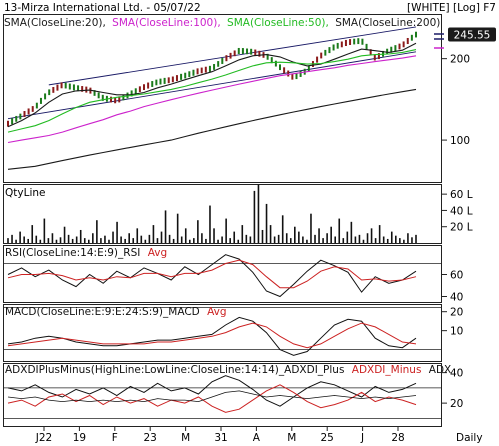  I want to click on legend-sma20: SMA(CloseLine:20),, so click(55, 23).